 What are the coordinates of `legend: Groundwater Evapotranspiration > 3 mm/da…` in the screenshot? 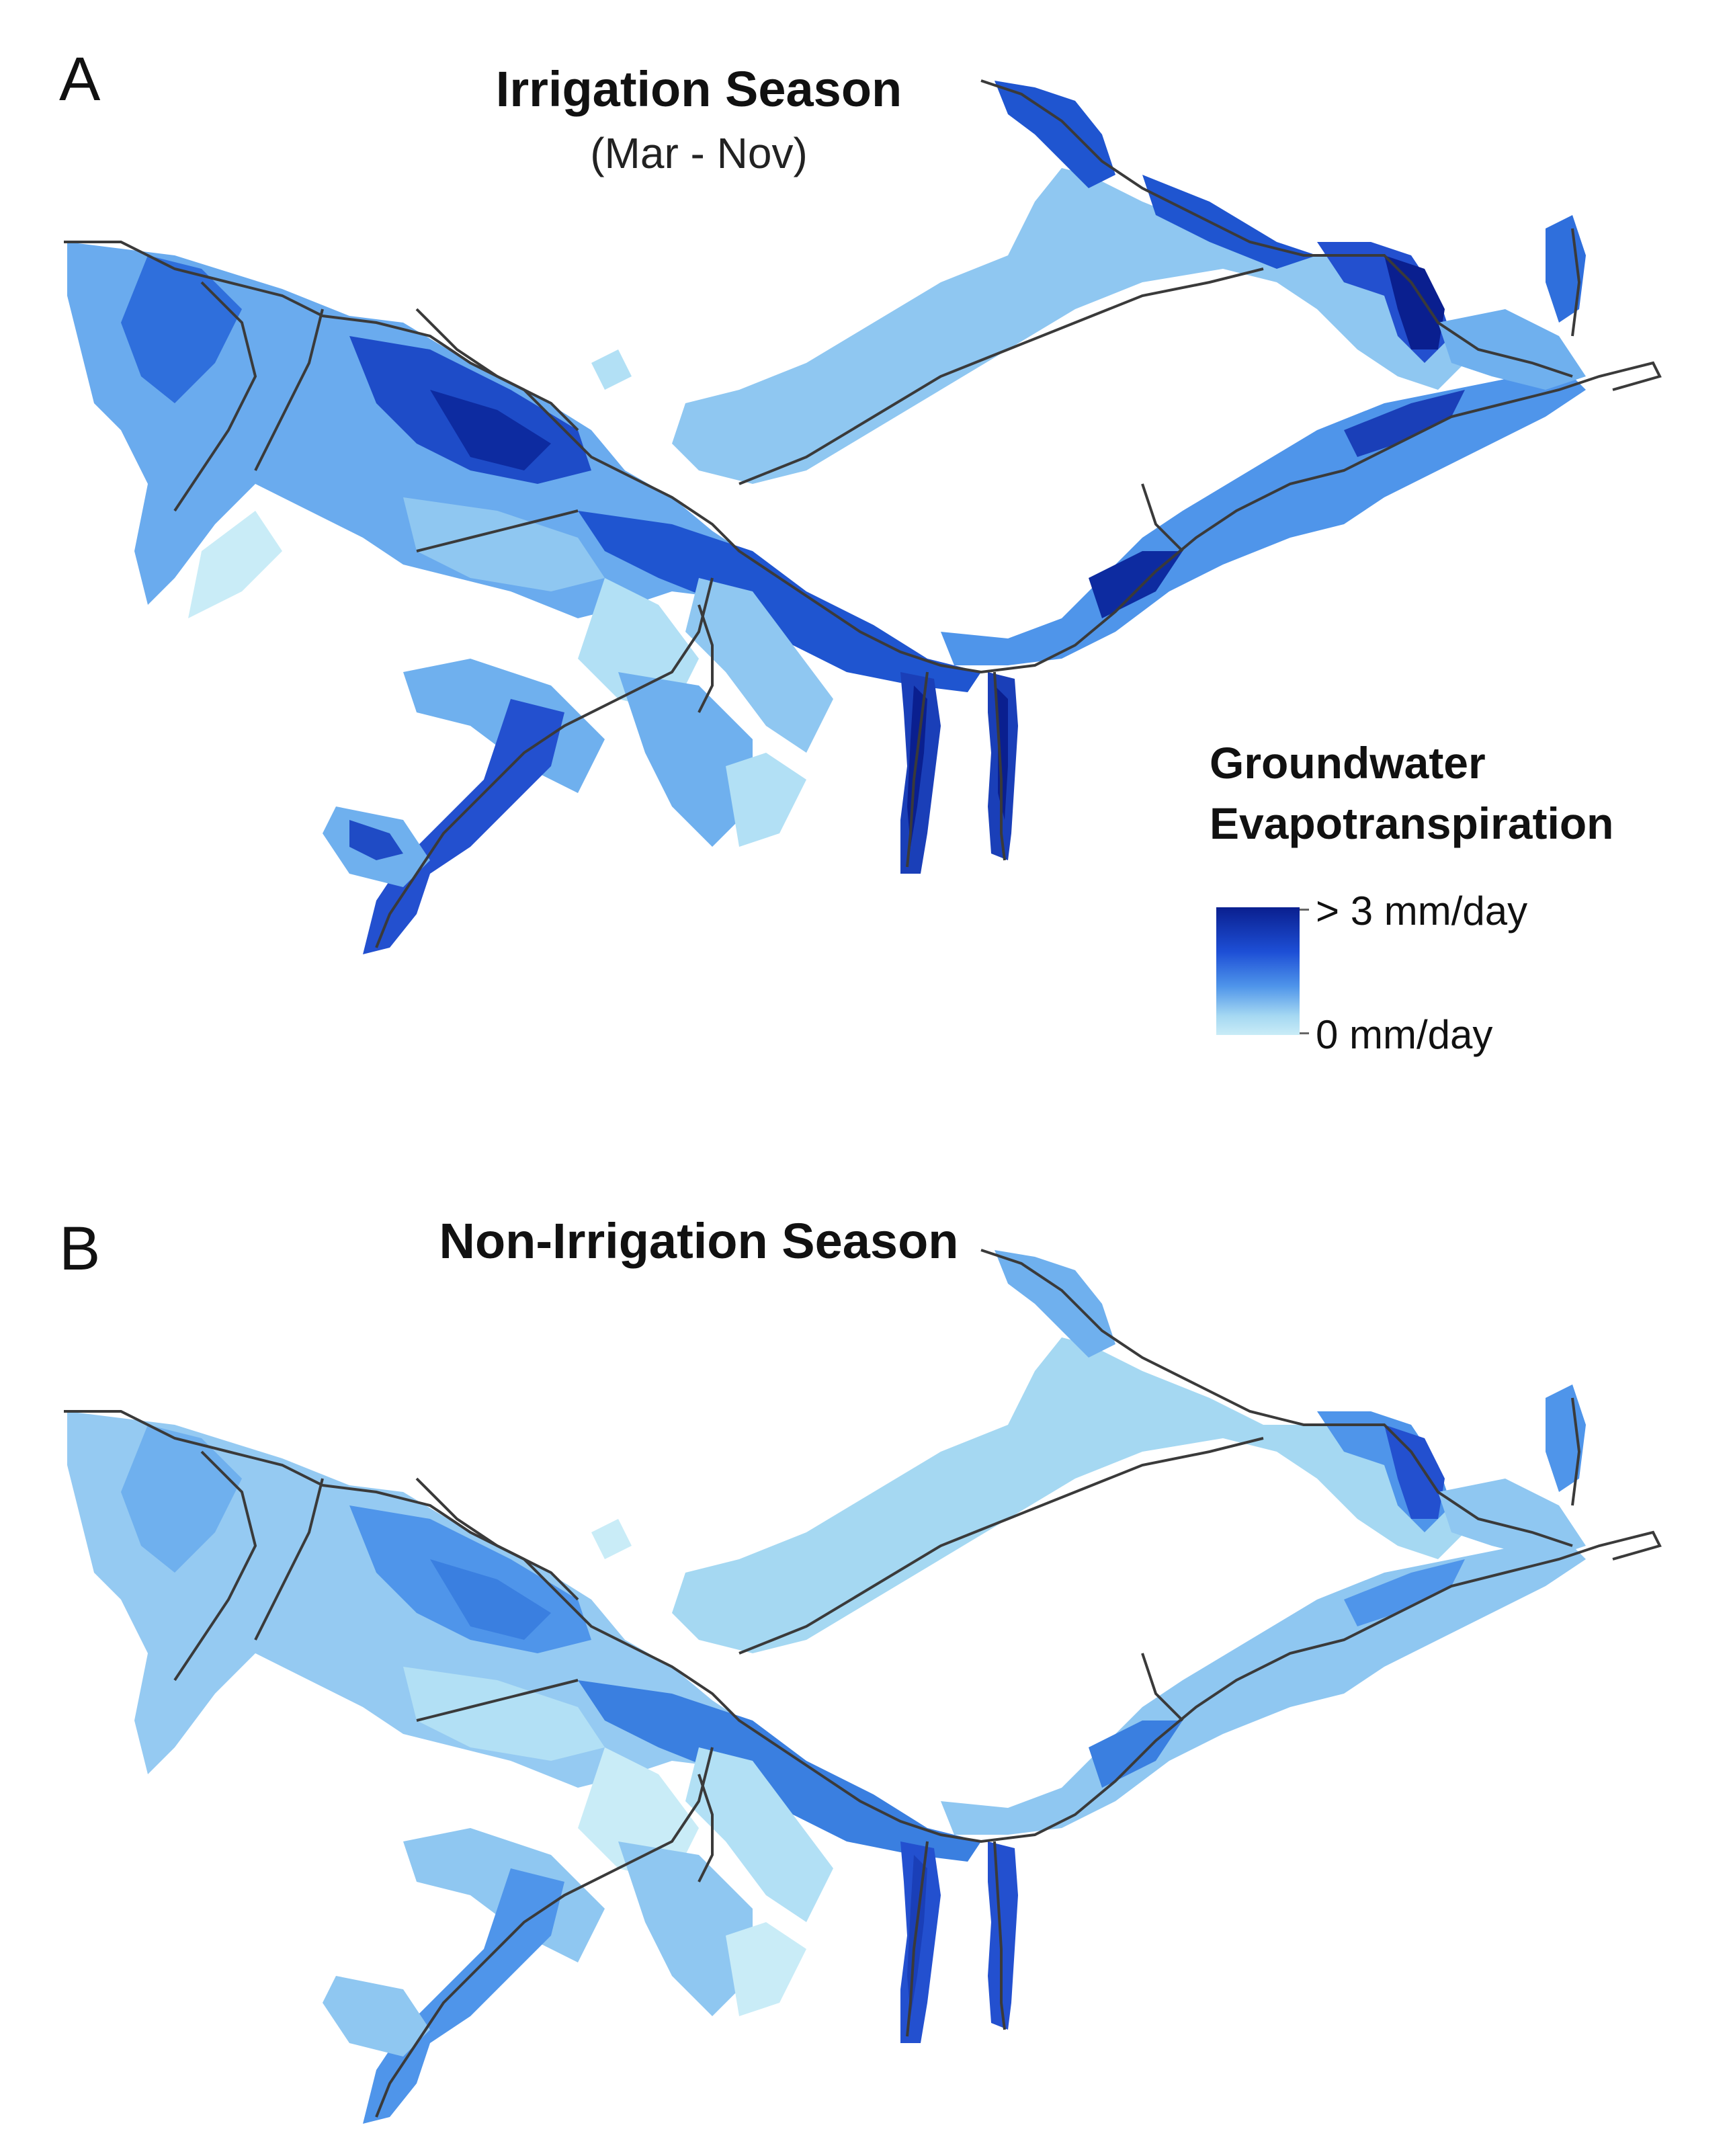 It's located at (1465, 907).